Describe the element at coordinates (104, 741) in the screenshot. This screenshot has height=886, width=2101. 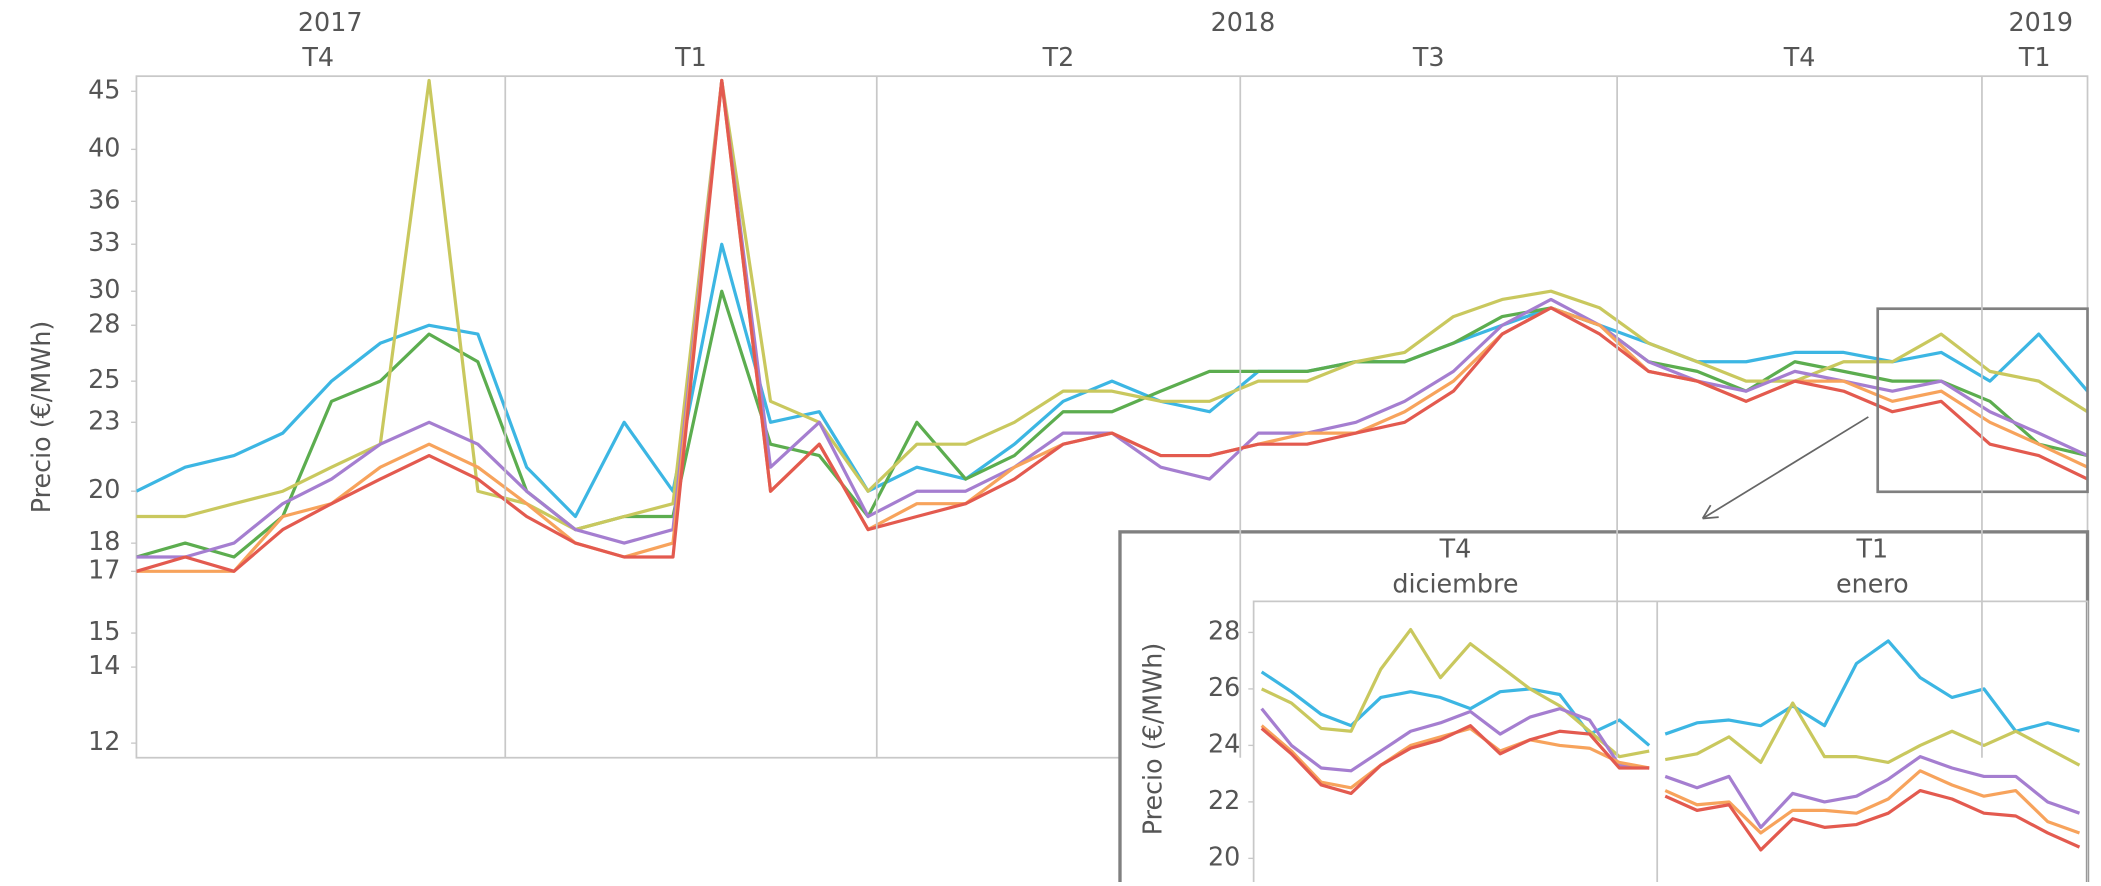
I see `y-tick-label: 12` at that location.